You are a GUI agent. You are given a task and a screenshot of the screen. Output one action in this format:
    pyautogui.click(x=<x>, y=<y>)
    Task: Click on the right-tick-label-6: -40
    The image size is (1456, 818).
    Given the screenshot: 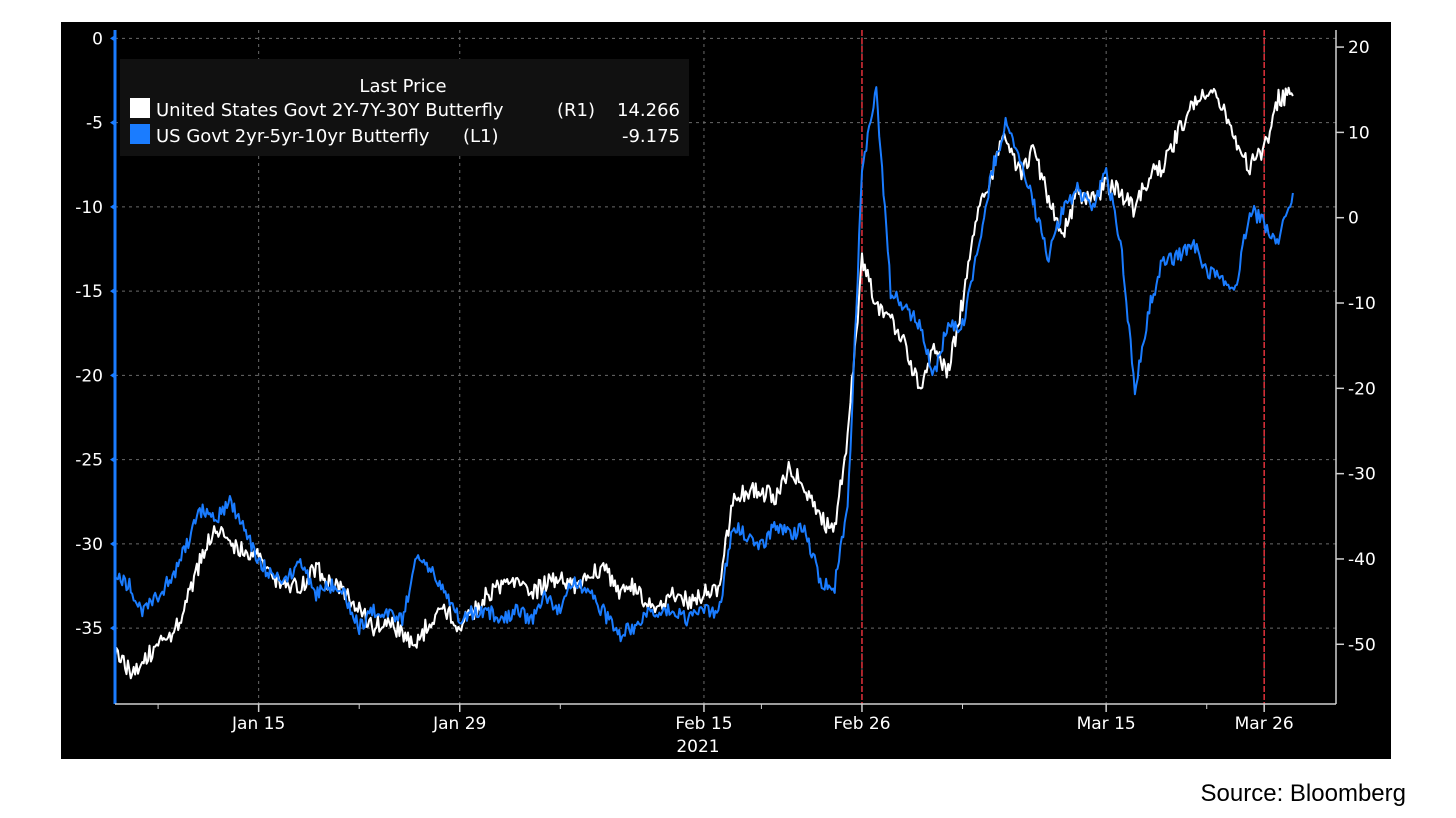 What is the action you would take?
    pyautogui.click(x=1362, y=560)
    